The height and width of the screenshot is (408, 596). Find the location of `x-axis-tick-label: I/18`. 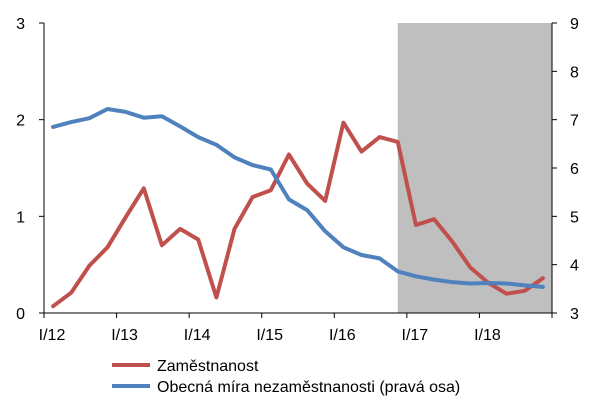

x-axis-tick-label: I/18 is located at coordinates (487, 335).